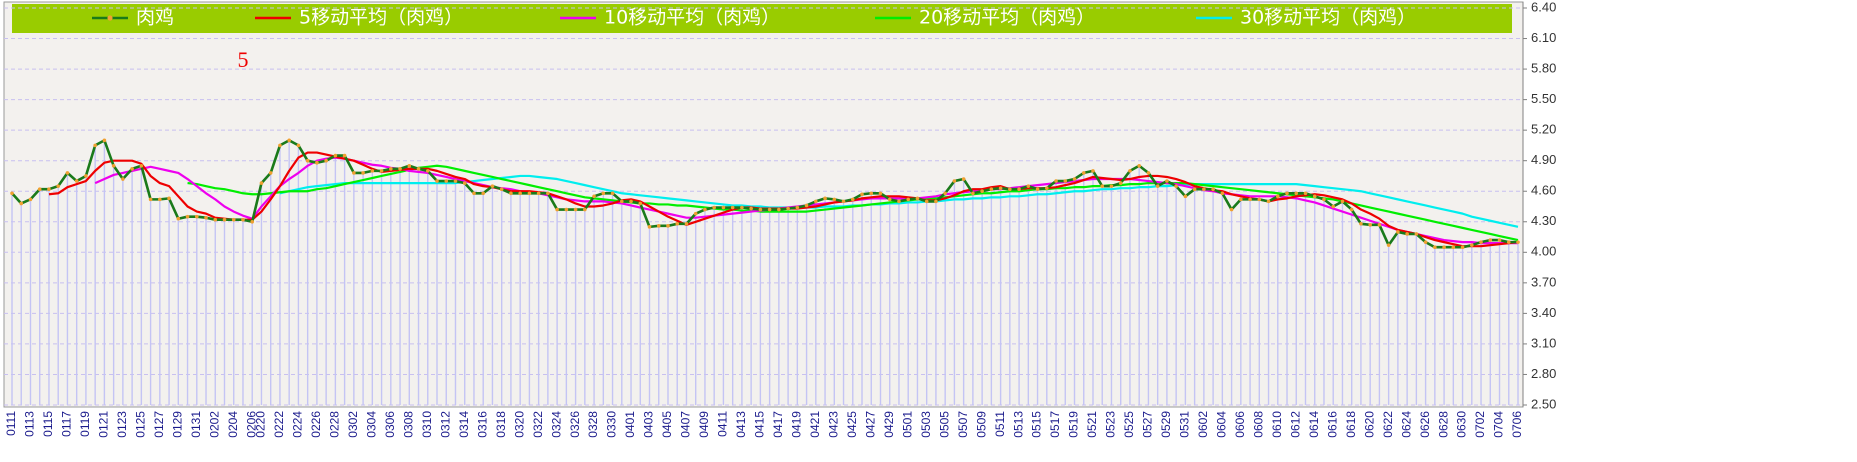  What do you see at coordinates (110, 18) in the screenshot?
I see `legend-marker` at bounding box center [110, 18].